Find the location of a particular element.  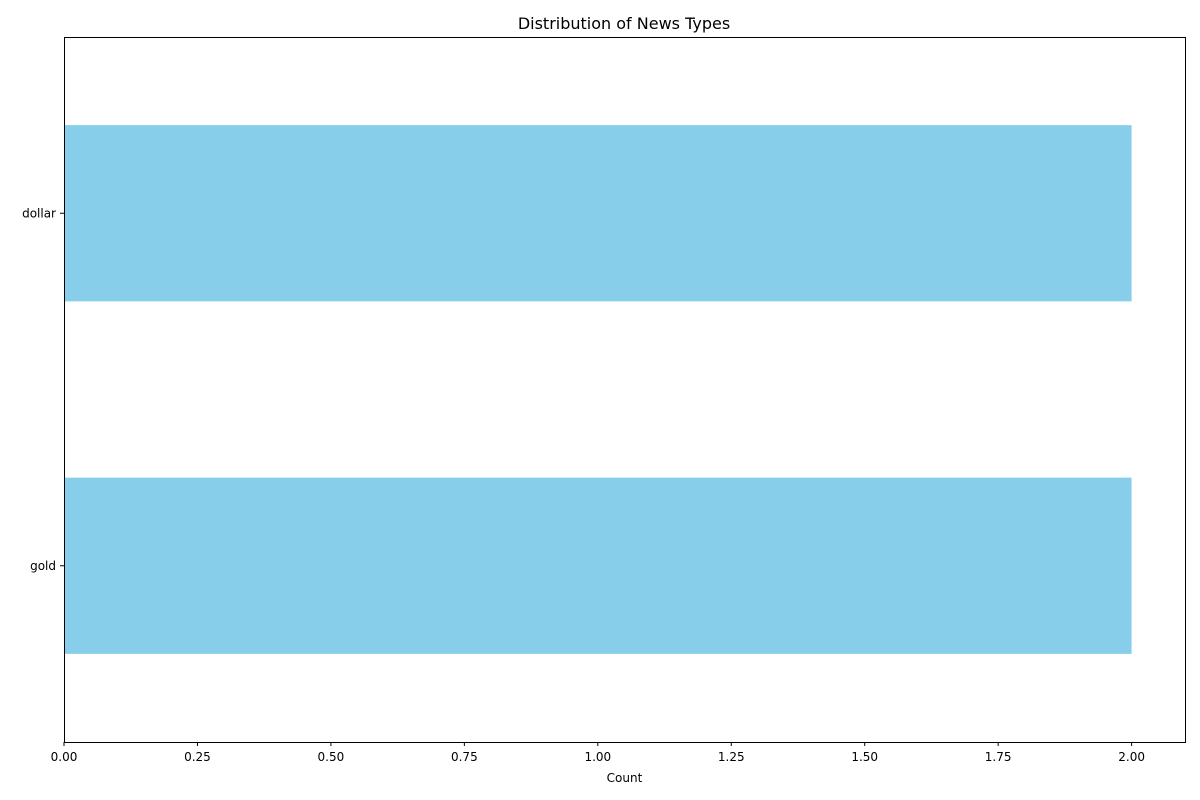

x-tick-label: 2.00 is located at coordinates (1131, 757).